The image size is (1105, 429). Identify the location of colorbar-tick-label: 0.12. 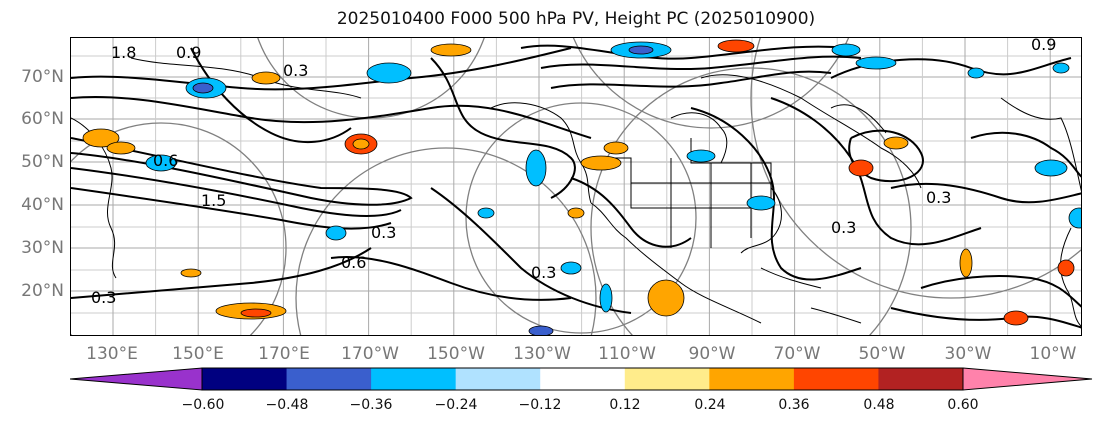
(625, 405).